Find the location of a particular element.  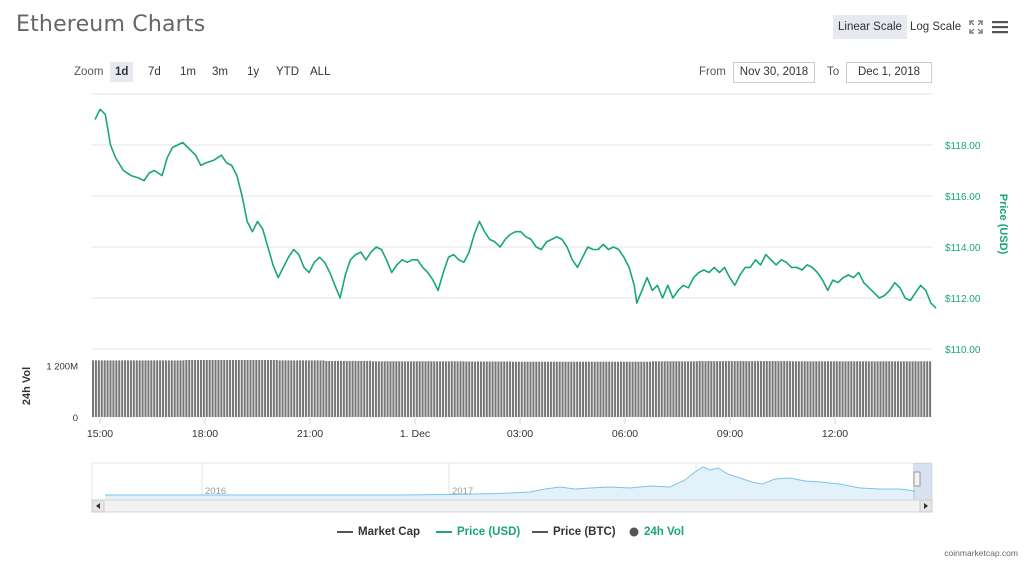

zoom-ytd-button: YTD is located at coordinates (287, 72).